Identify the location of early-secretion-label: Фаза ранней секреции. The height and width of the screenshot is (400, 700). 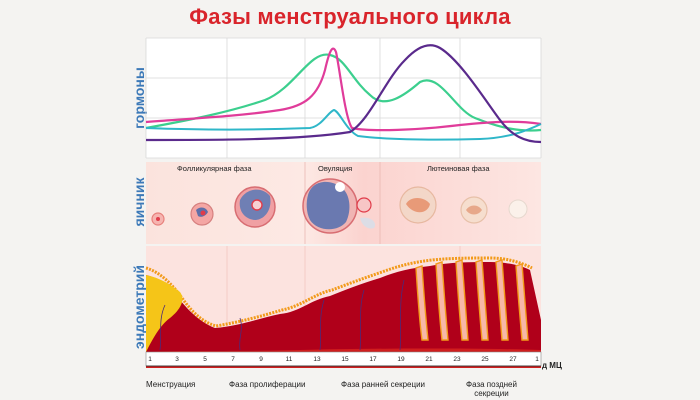
(383, 384).